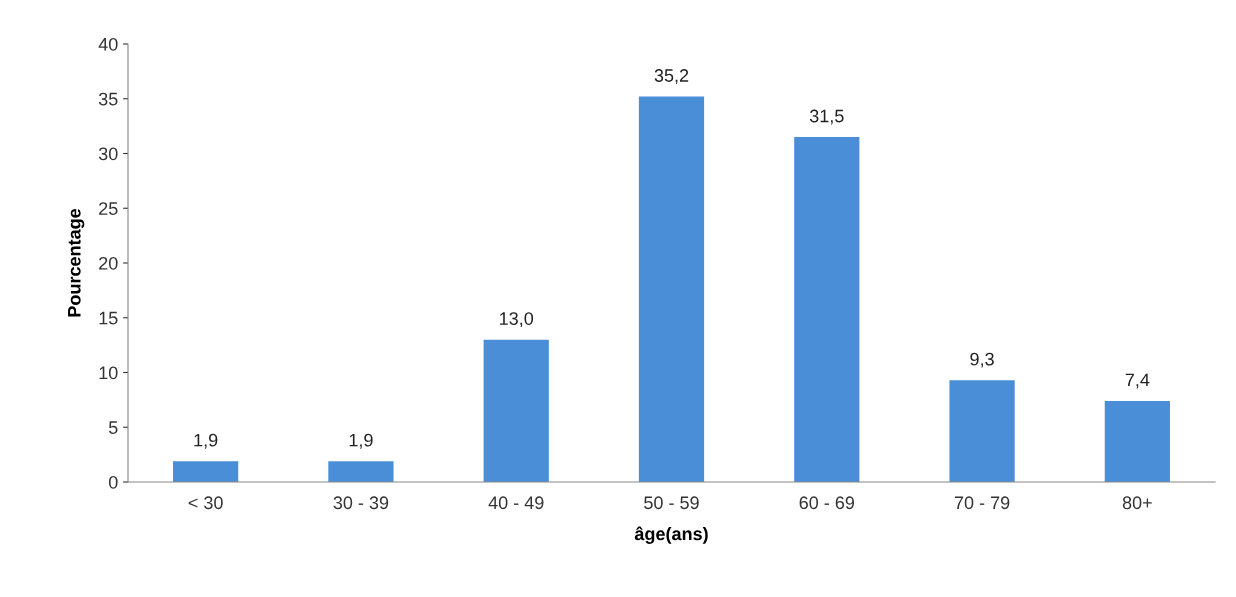 The width and height of the screenshot is (1236, 597). I want to click on data-label: 13,0, so click(517, 320).